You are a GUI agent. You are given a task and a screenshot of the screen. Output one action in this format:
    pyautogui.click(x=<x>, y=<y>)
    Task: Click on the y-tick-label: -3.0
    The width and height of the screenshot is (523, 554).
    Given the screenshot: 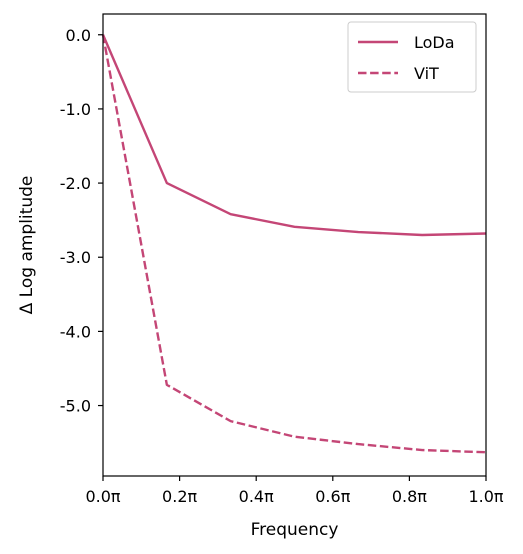 What is the action you would take?
    pyautogui.click(x=75, y=257)
    